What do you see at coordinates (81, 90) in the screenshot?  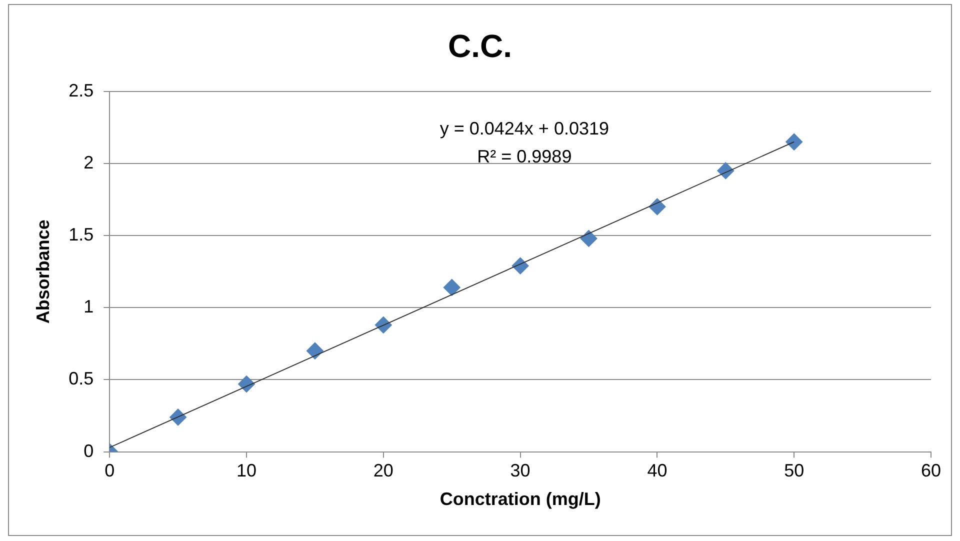 I see `y-tick-label: 2.5` at bounding box center [81, 90].